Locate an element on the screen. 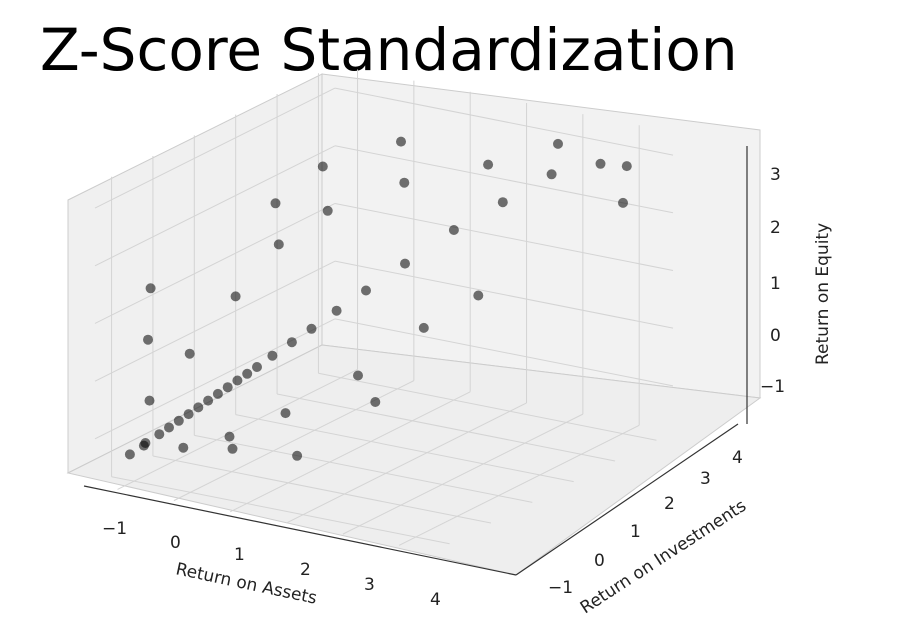  x-tick-label: −1 is located at coordinates (114, 529).